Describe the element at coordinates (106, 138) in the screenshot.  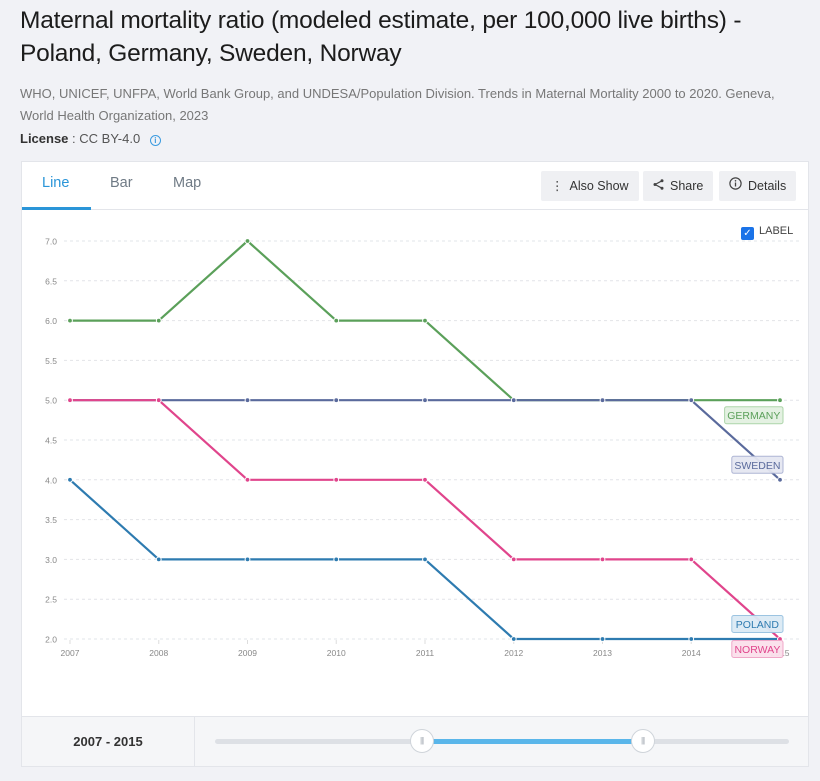
I see `license-value: : CC BY-4.0` at that location.